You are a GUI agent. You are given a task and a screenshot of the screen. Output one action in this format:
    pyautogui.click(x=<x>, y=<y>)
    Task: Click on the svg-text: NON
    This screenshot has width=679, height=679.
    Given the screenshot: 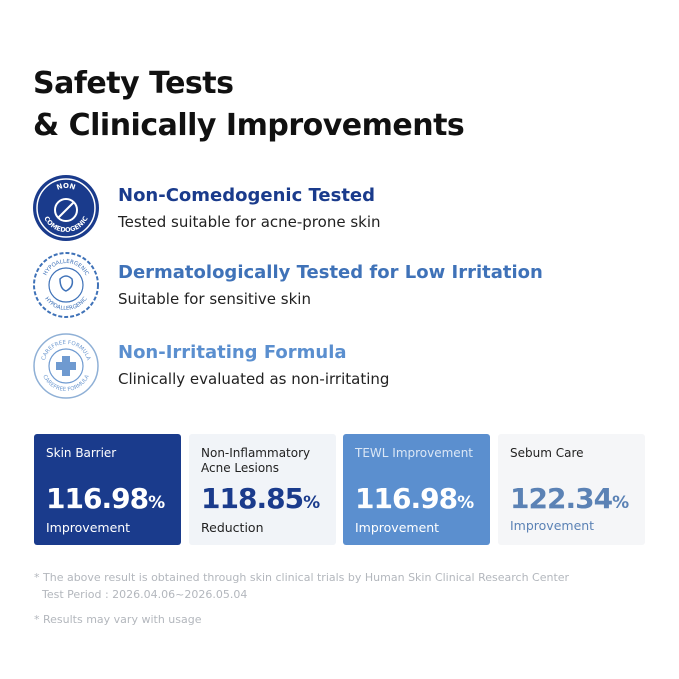 What is the action you would take?
    pyautogui.click(x=66, y=187)
    